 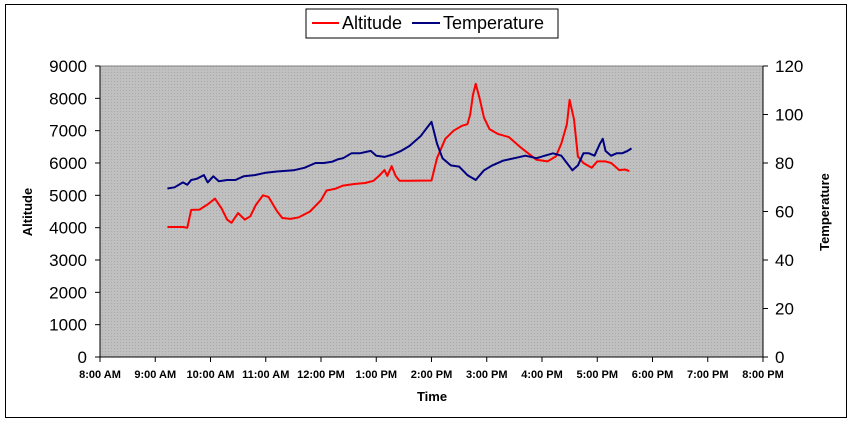 What do you see at coordinates (82, 357) in the screenshot?
I see `y-left-tick-label: 0` at bounding box center [82, 357].